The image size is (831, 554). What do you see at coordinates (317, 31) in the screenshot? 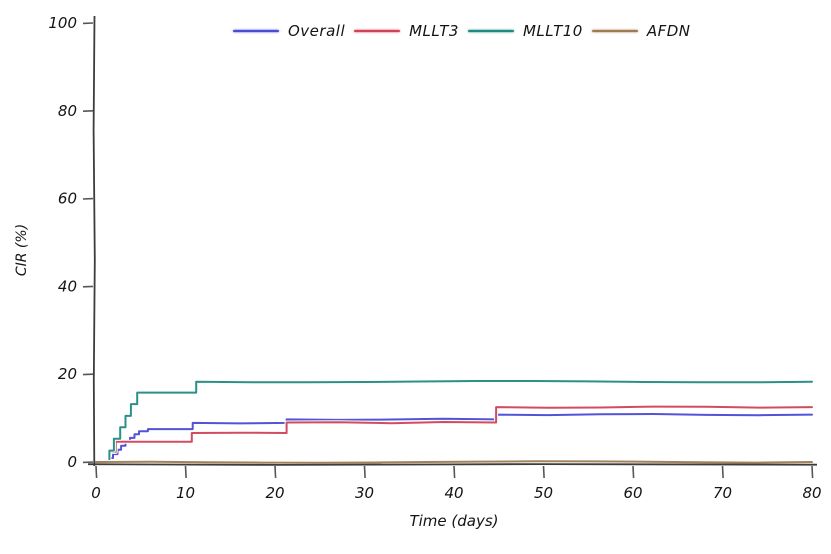
I see `legend-label: Overall` at bounding box center [317, 31].